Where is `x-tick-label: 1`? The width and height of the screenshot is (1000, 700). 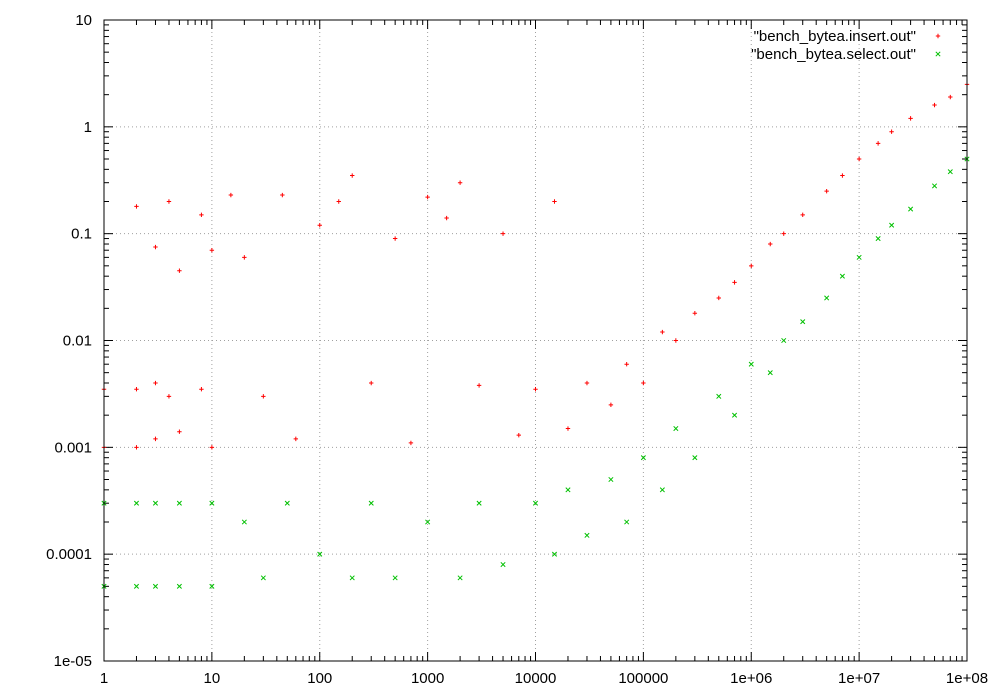
x-tick-label: 1 is located at coordinates (104, 678).